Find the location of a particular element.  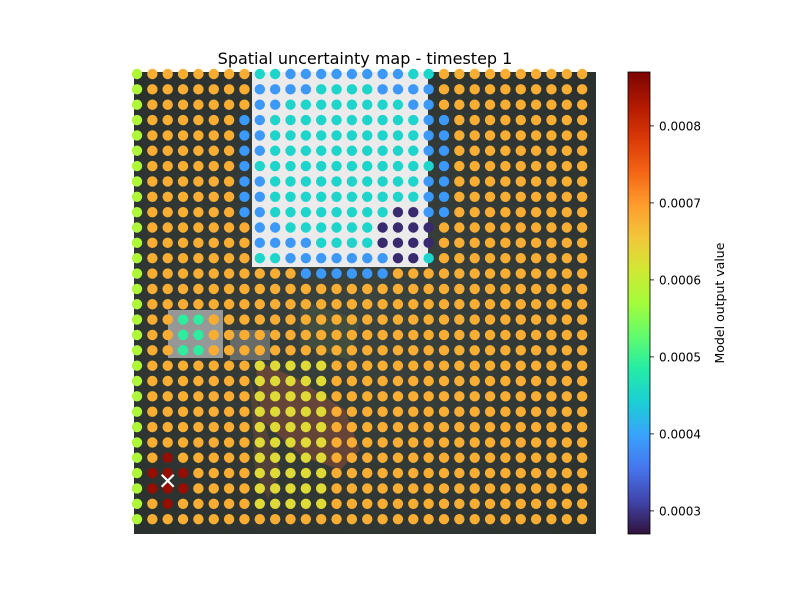

chart-title: Spatial uncertainty map - timestep 1 is located at coordinates (365, 58).